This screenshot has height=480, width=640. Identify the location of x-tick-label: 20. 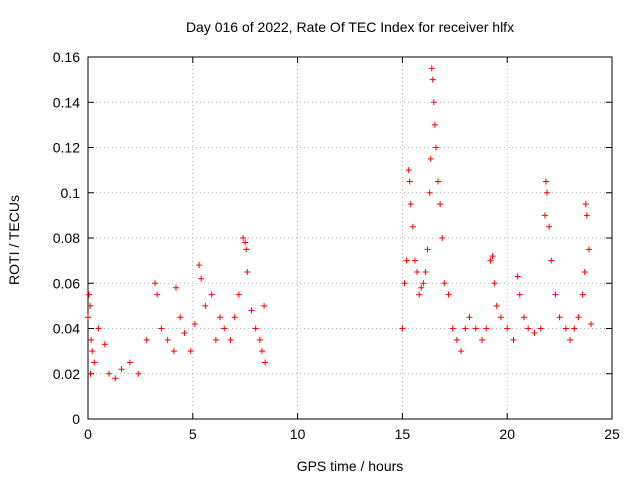
(507, 434).